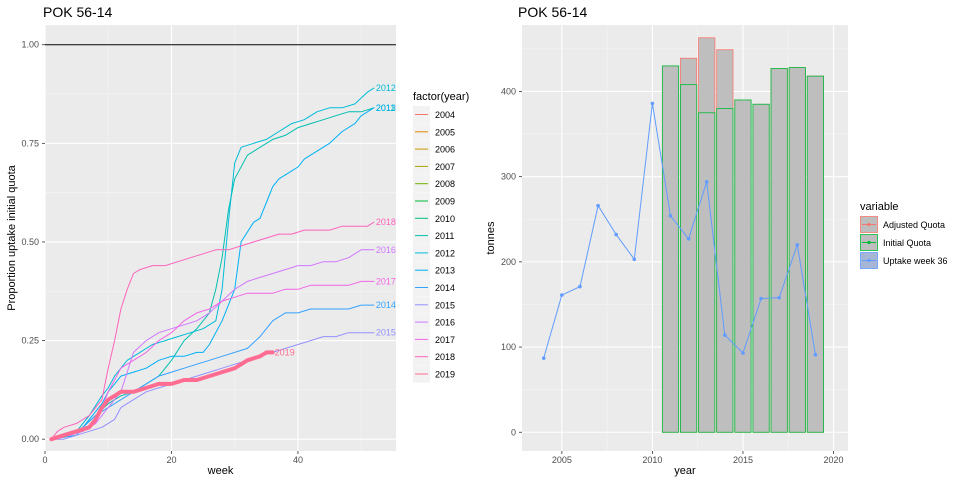 This screenshot has width=960, height=485. I want to click on left-chart-title: POK 56-14, so click(77, 12).